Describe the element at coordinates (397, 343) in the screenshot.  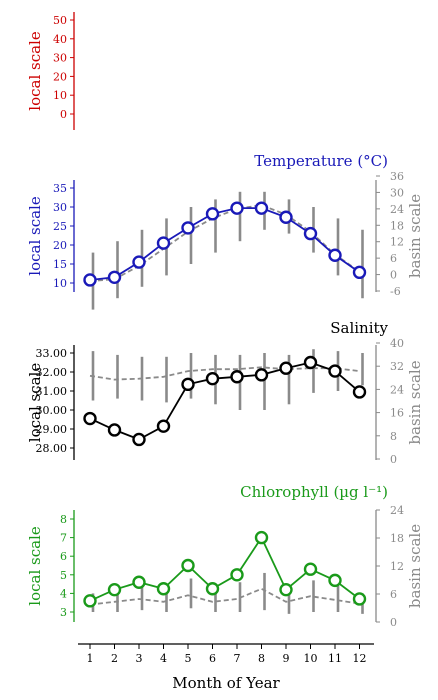
I see `right-tick-label: 40` at that location.